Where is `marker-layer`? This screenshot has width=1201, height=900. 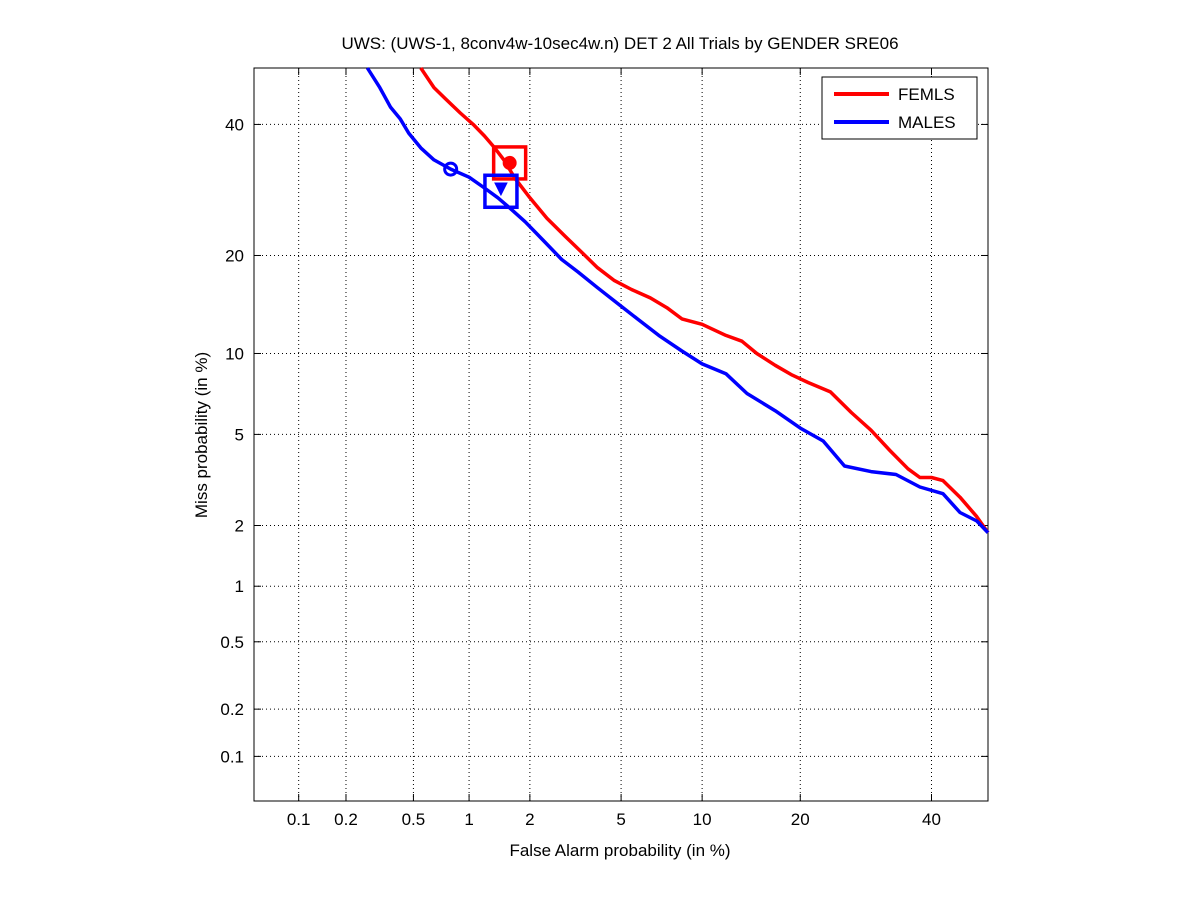 marker-layer is located at coordinates (485, 177).